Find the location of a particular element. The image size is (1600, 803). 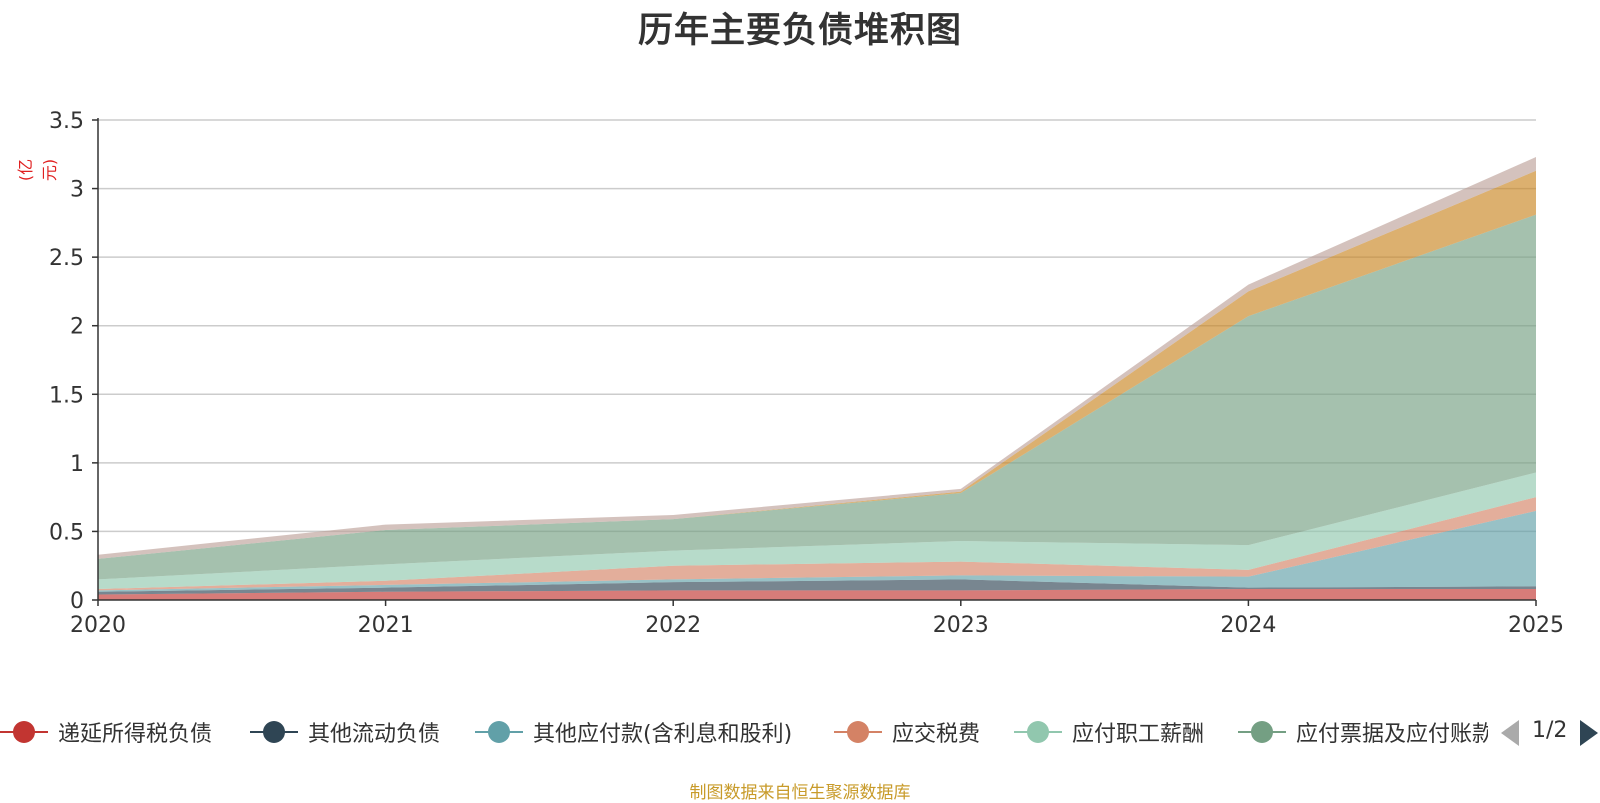

legend-label: 其他应付款(含利息和股利) is located at coordinates (663, 734).